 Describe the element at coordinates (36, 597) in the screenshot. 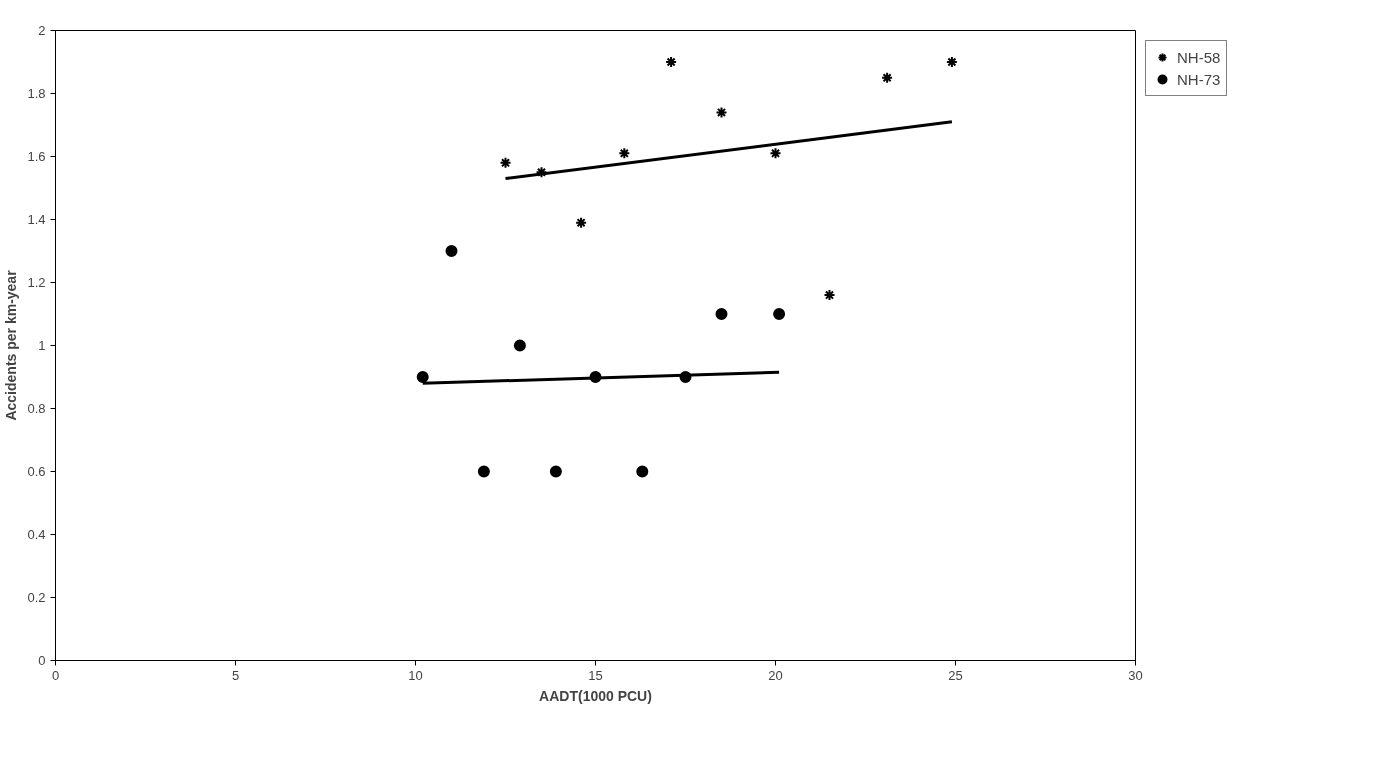

I see `y-tick-label: 0.2` at that location.